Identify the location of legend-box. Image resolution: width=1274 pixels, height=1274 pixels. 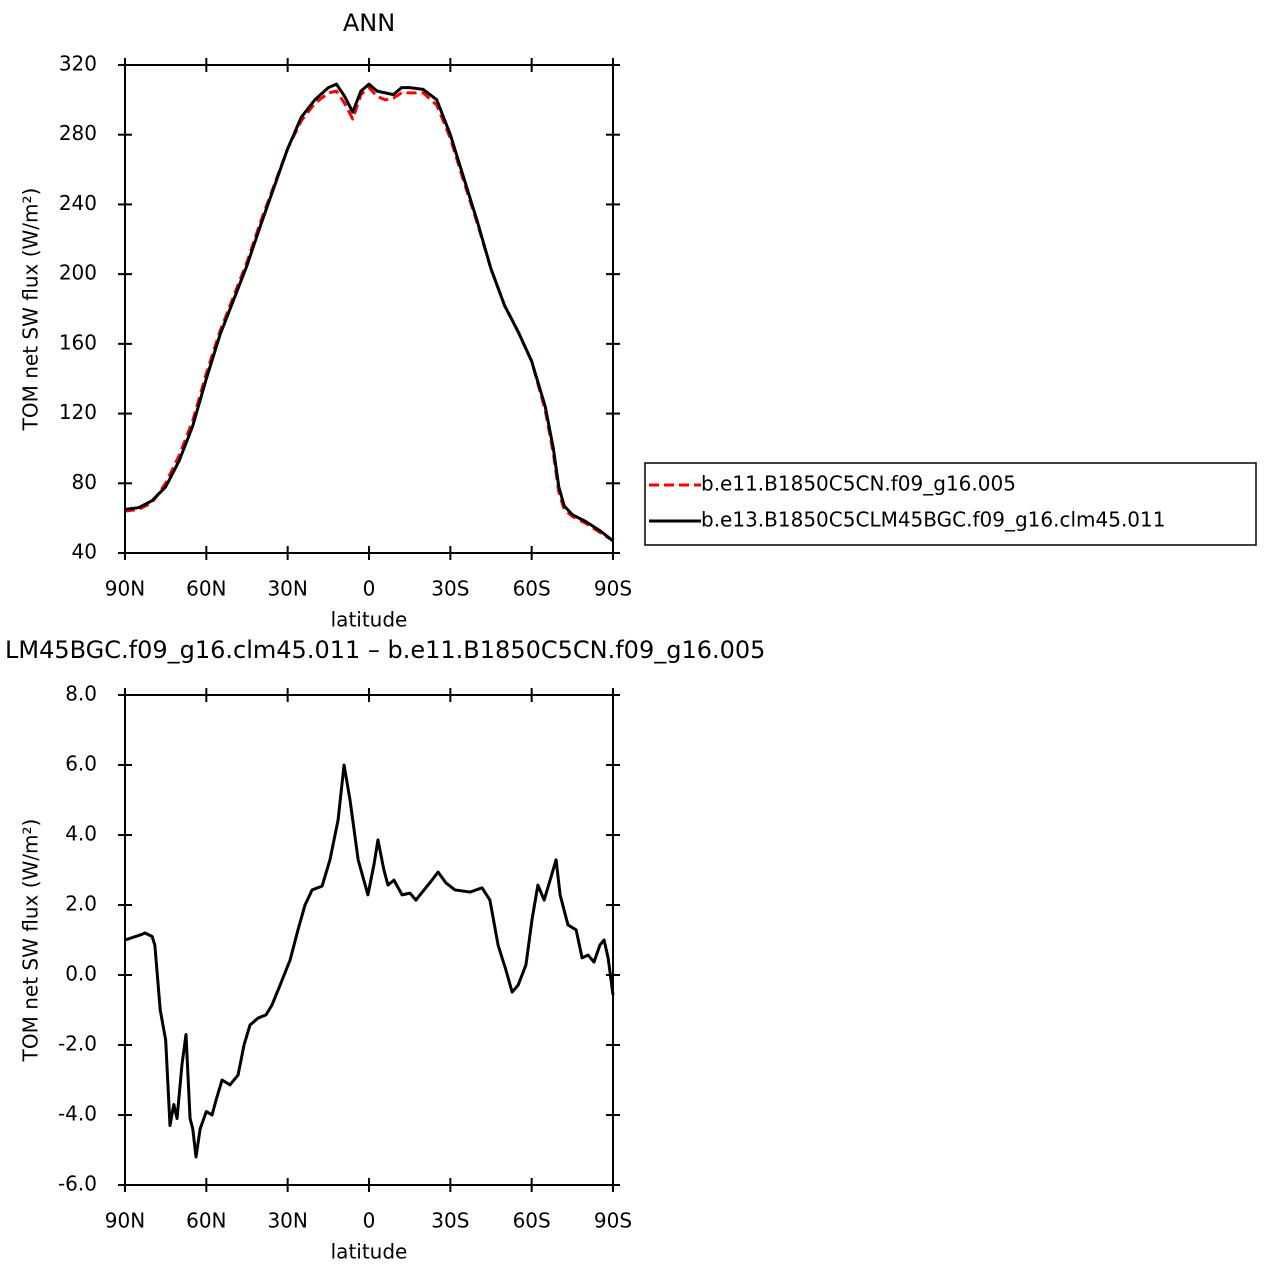
(950, 504).